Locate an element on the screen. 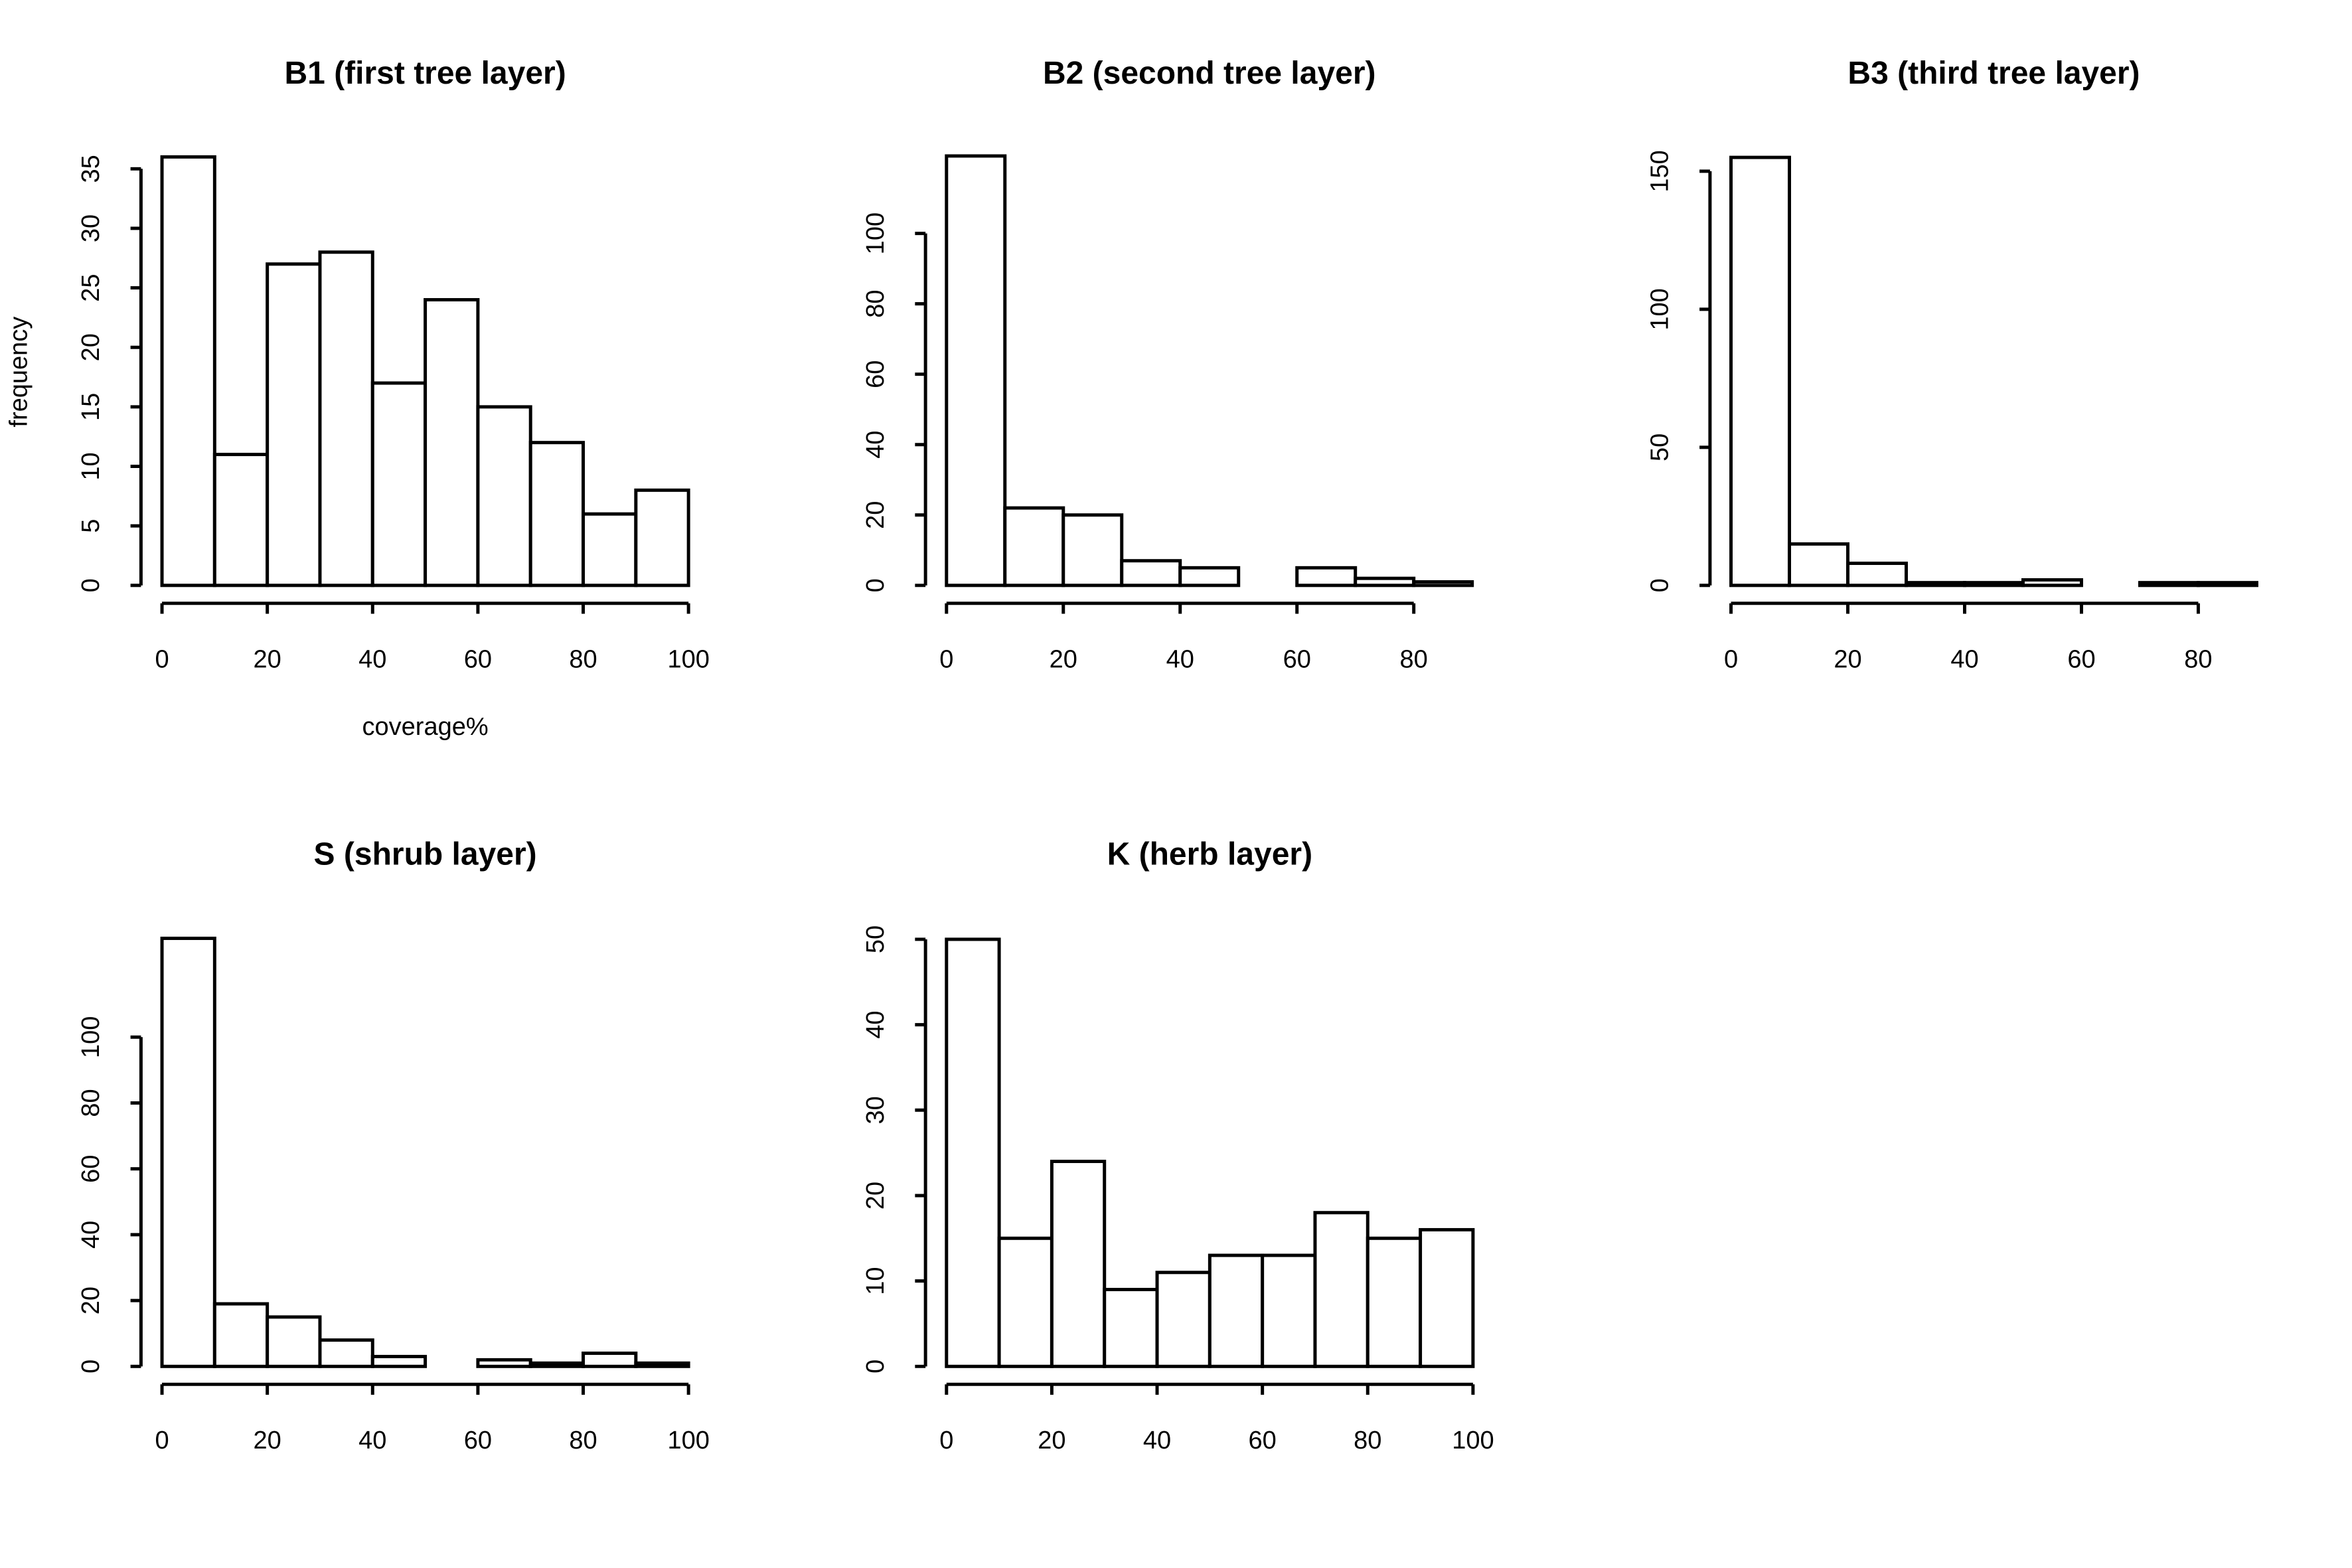  histogram-panel-3: B3 (third tree layer) 0 20 40 60 80 0 50 100 150 is located at coordinates (1952, 365).